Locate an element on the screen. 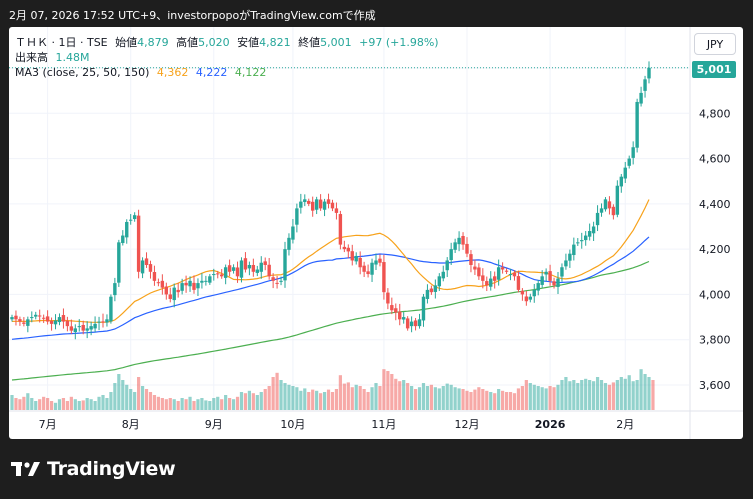 This screenshot has height=499, width=753. ma25-value: 4,362 is located at coordinates (172, 72).